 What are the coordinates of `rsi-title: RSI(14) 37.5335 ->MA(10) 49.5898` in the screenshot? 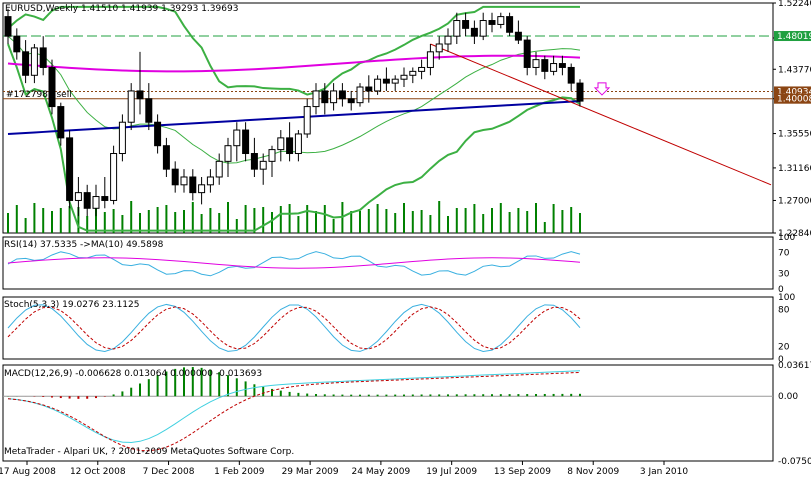 It's located at (84, 245).